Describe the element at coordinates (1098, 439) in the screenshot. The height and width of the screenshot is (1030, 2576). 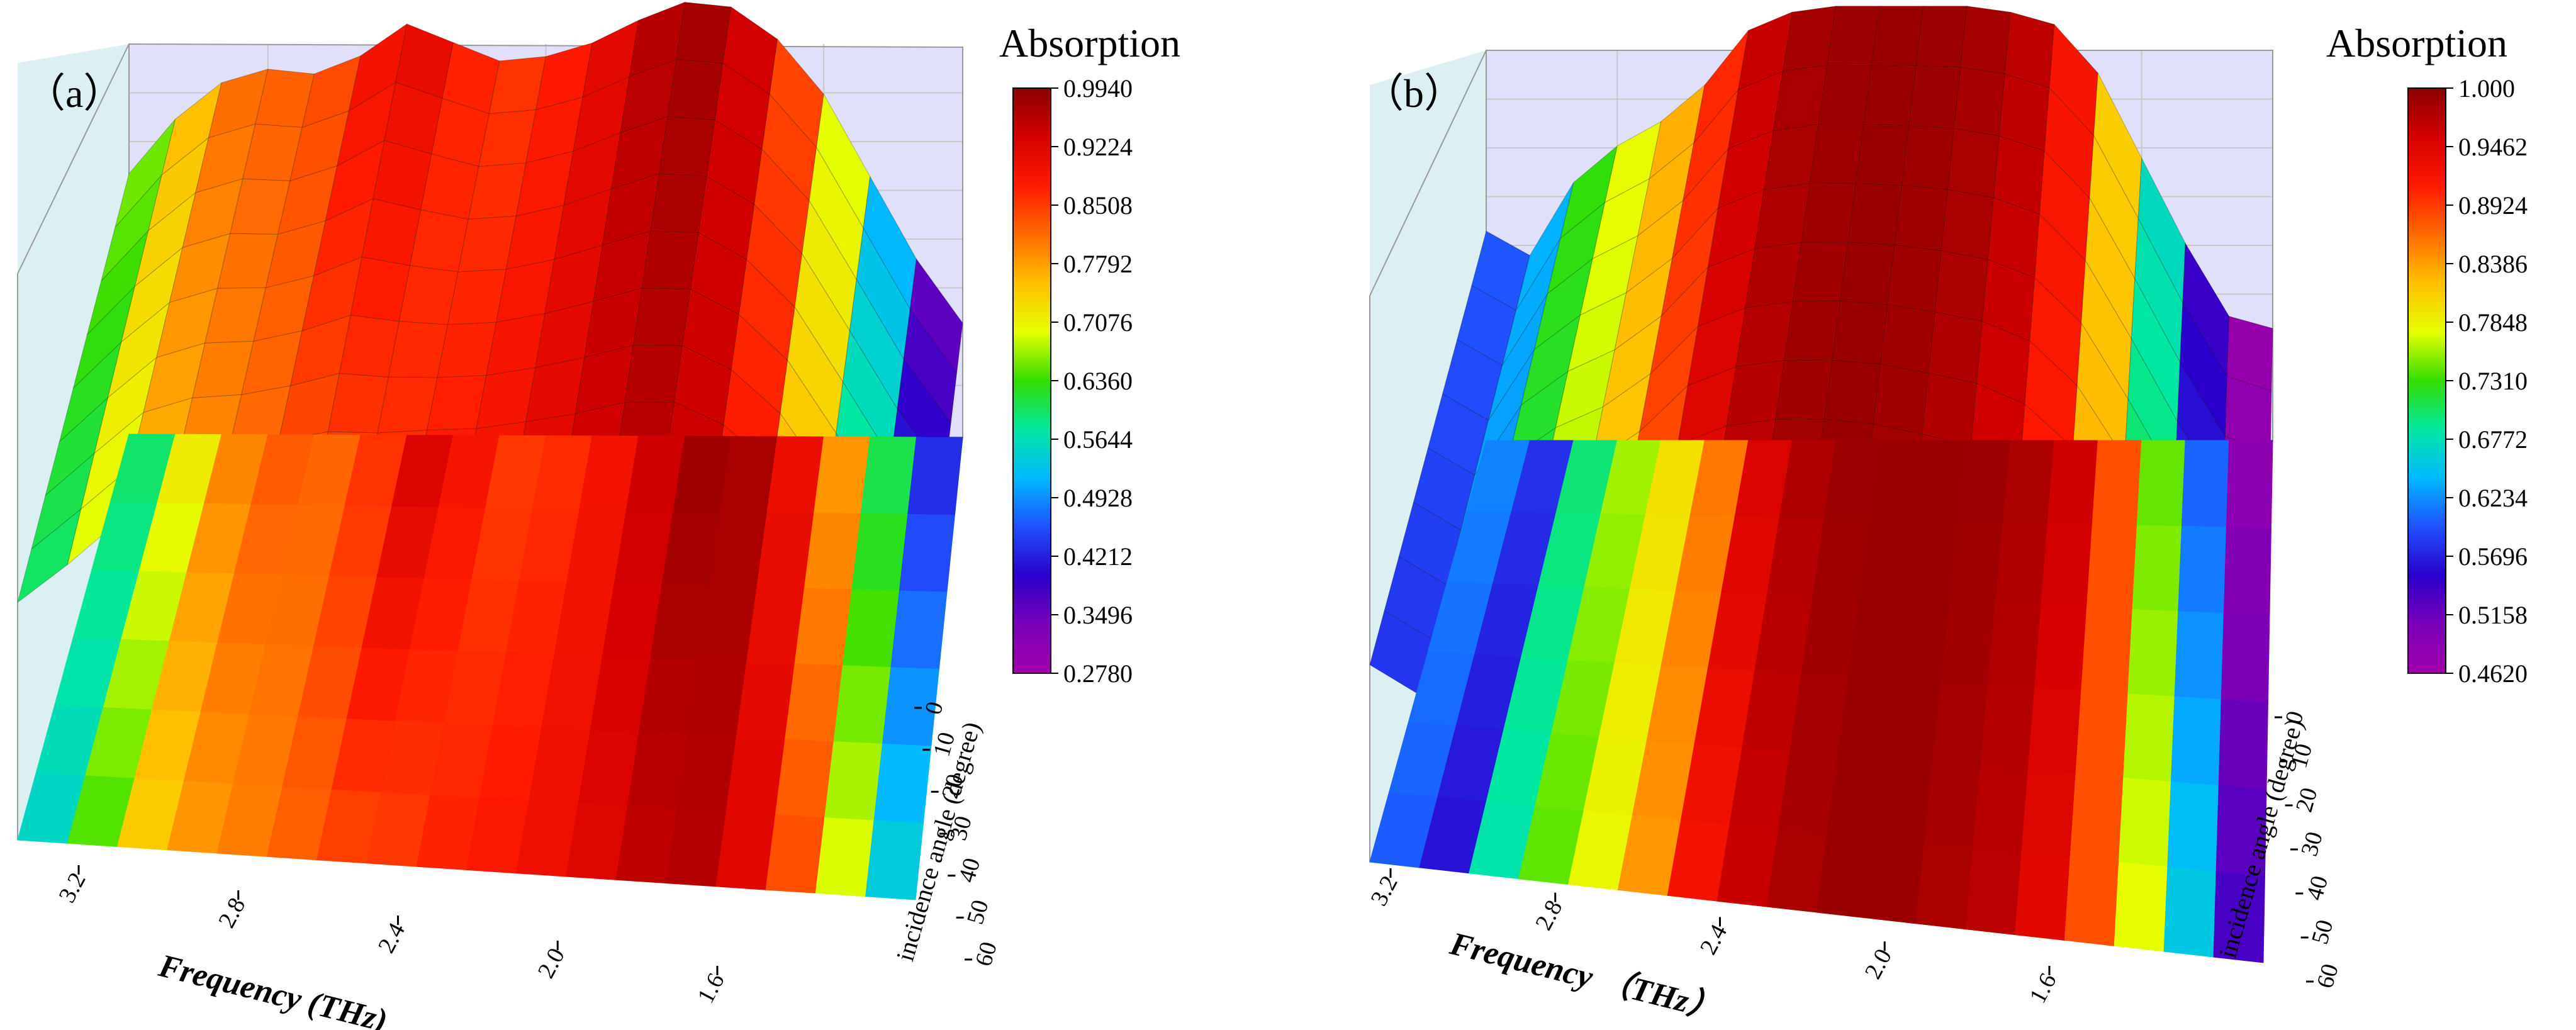
I see `colorbar-tick-label: 0.5644` at that location.